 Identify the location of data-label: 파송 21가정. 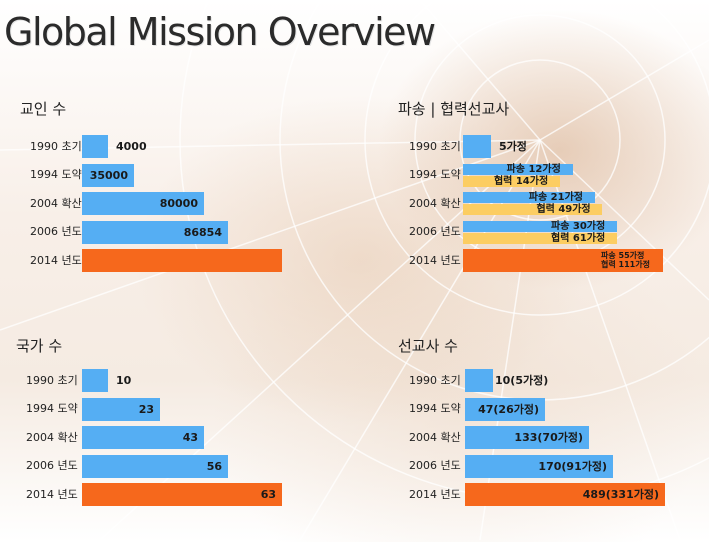
(555, 197).